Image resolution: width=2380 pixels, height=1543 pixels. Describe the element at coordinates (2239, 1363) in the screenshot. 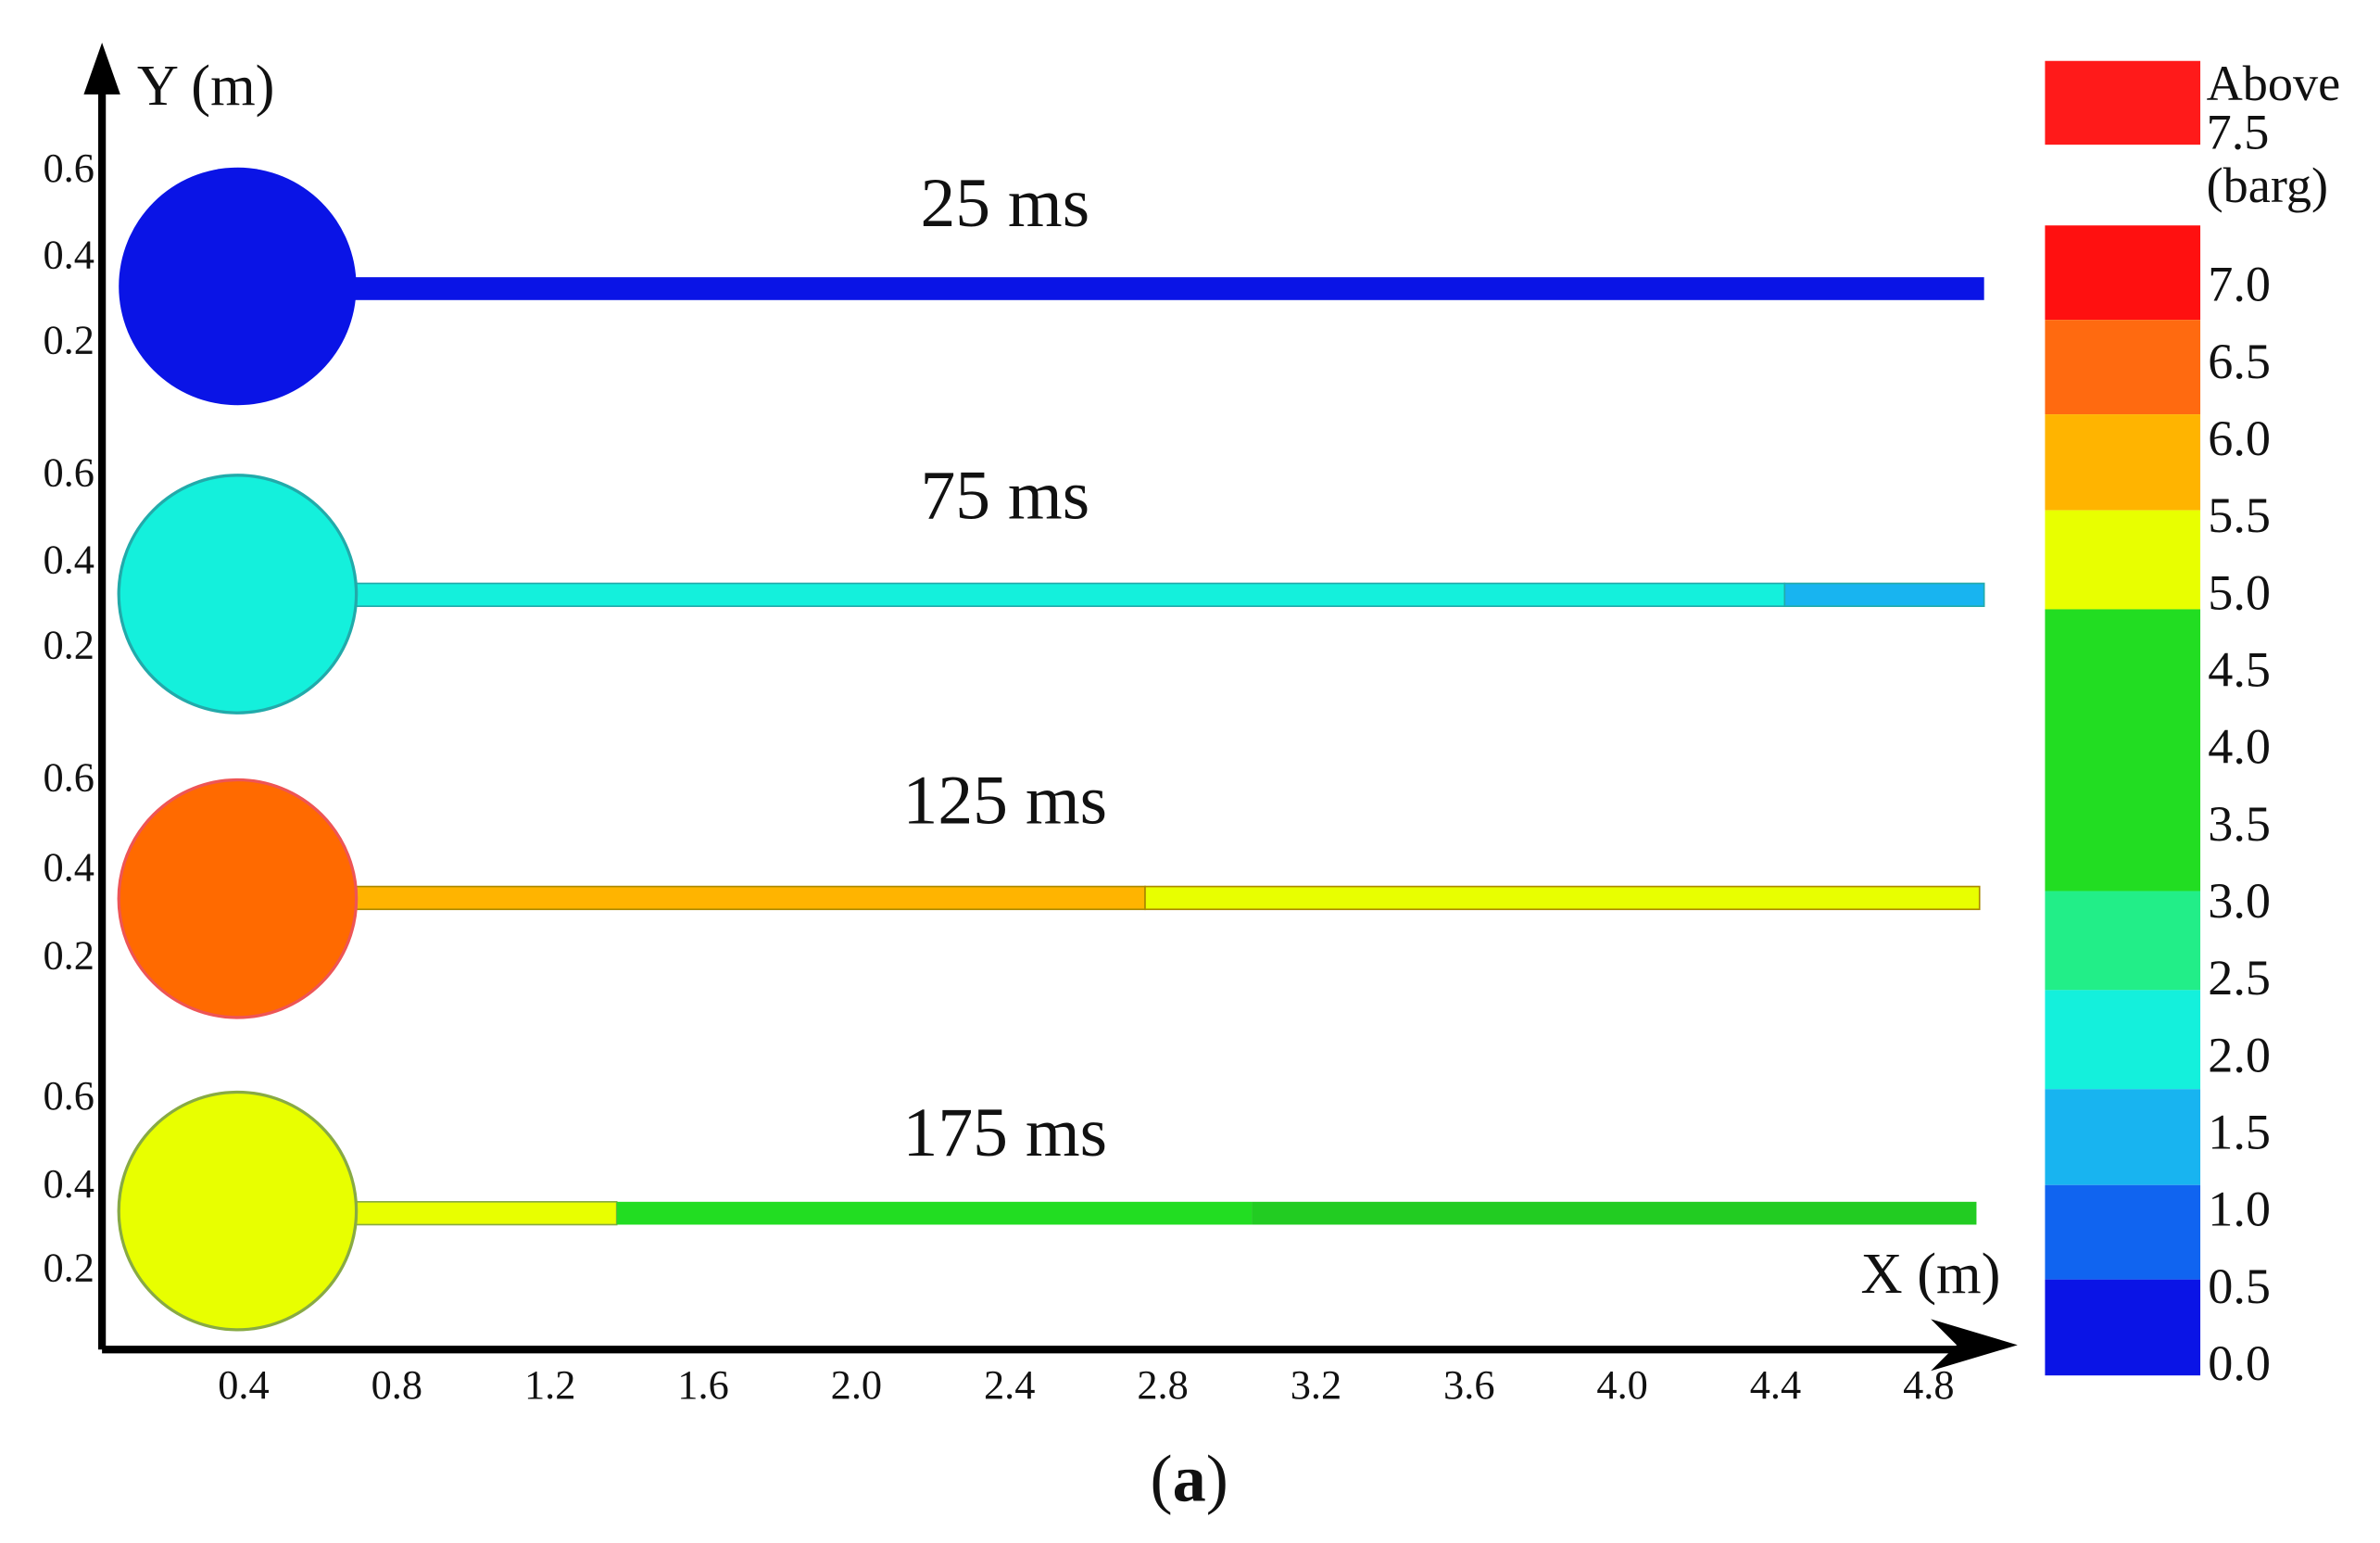

I see `legend-level-label: 0.0` at that location.